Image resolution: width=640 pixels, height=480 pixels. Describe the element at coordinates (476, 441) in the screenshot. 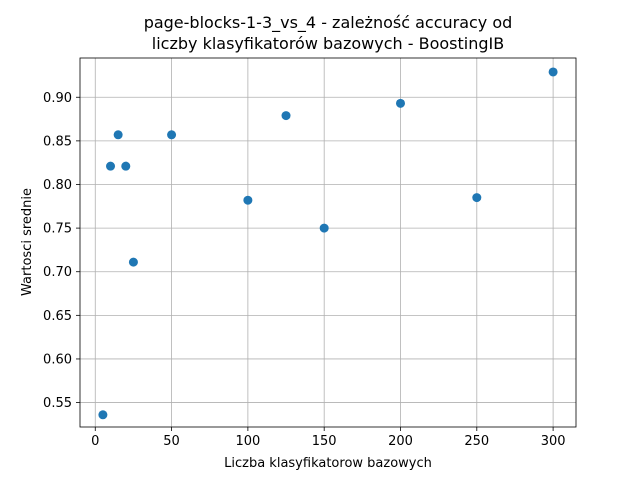

I see `x-tick-label: 250` at that location.